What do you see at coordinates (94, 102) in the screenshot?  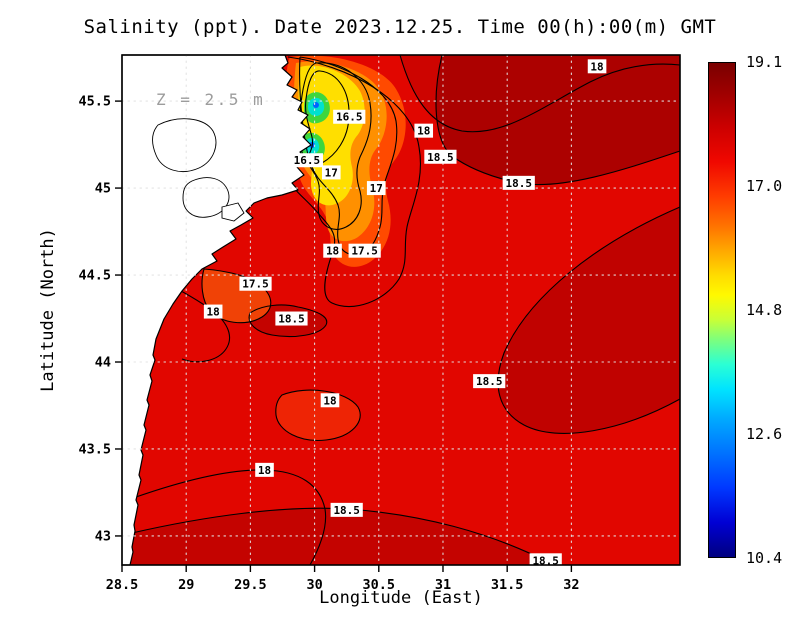 I see `y-tick-label: 45.5` at bounding box center [94, 102].